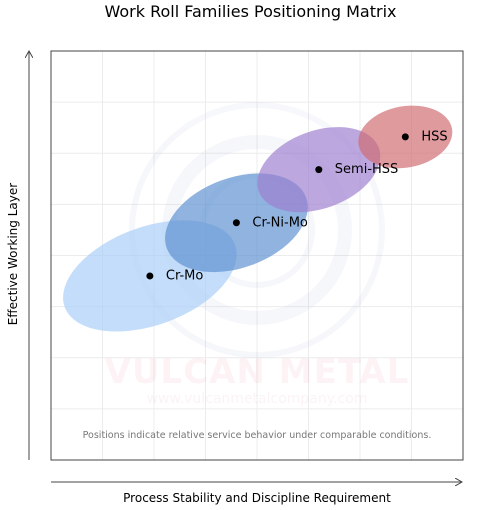  I want to click on chart-title: Work Roll Families Positioning Matrix, so click(250, 11).